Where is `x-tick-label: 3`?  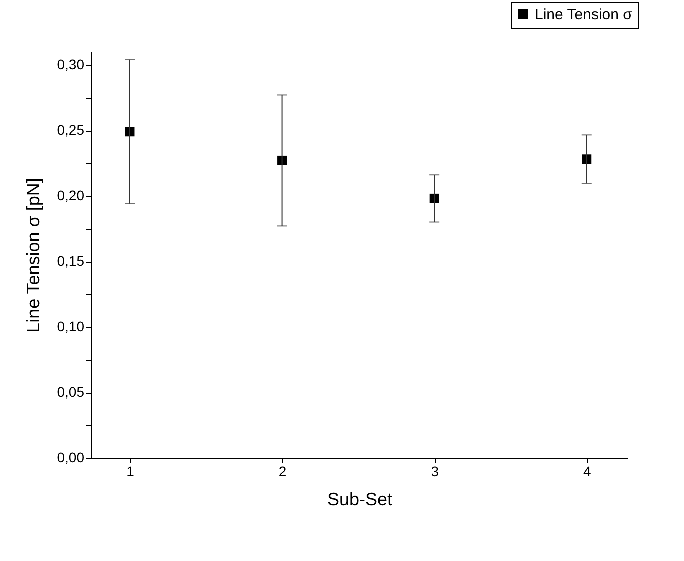
x-tick-label: 3 is located at coordinates (435, 472).